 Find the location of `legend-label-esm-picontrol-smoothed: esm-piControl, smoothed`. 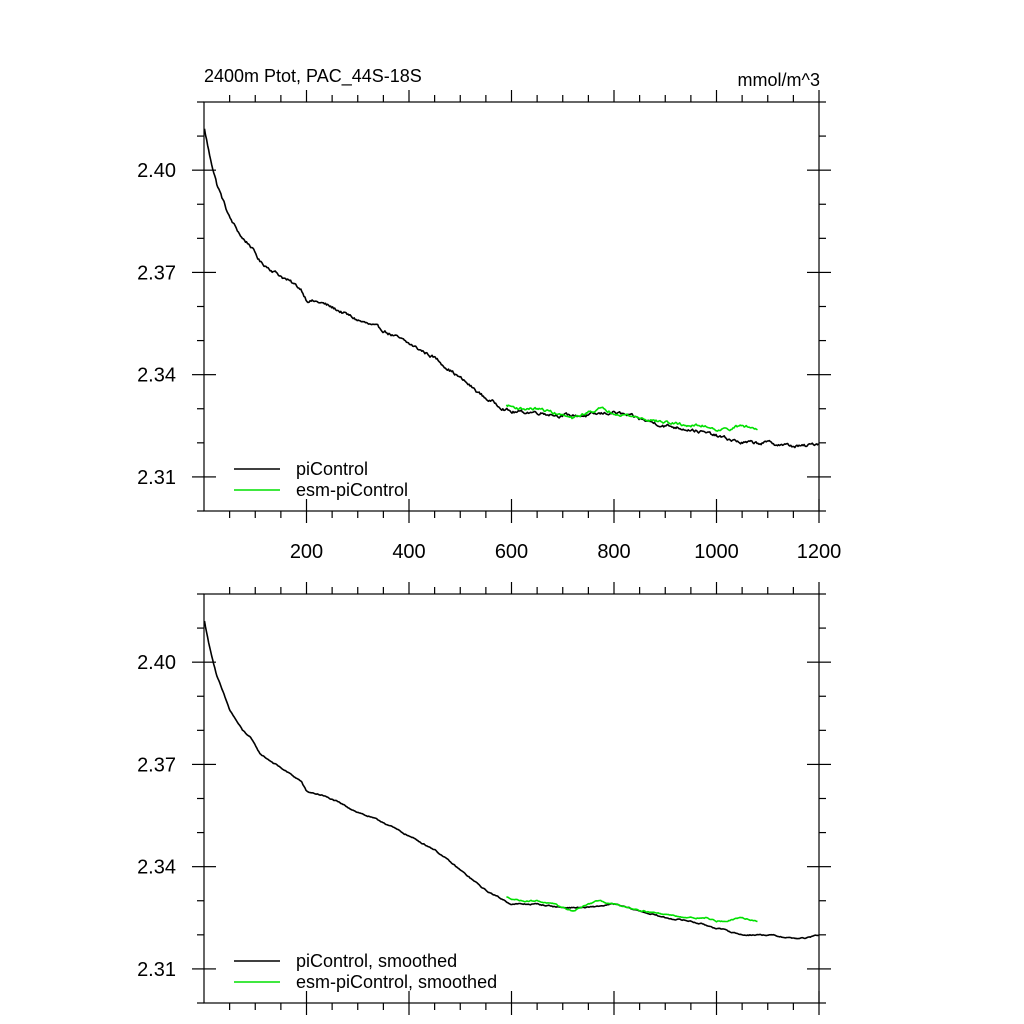

legend-label-esm-picontrol-smoothed: esm-piControl, smoothed is located at coordinates (396, 982).